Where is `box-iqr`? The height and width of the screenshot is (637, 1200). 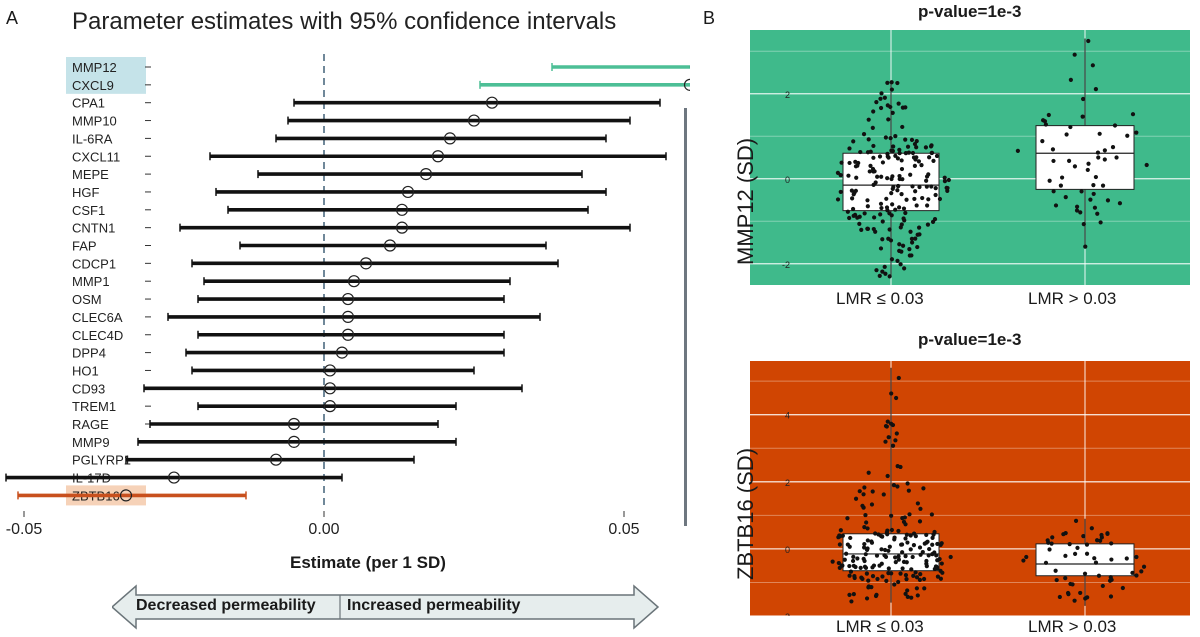 box-iqr is located at coordinates (1085, 560).